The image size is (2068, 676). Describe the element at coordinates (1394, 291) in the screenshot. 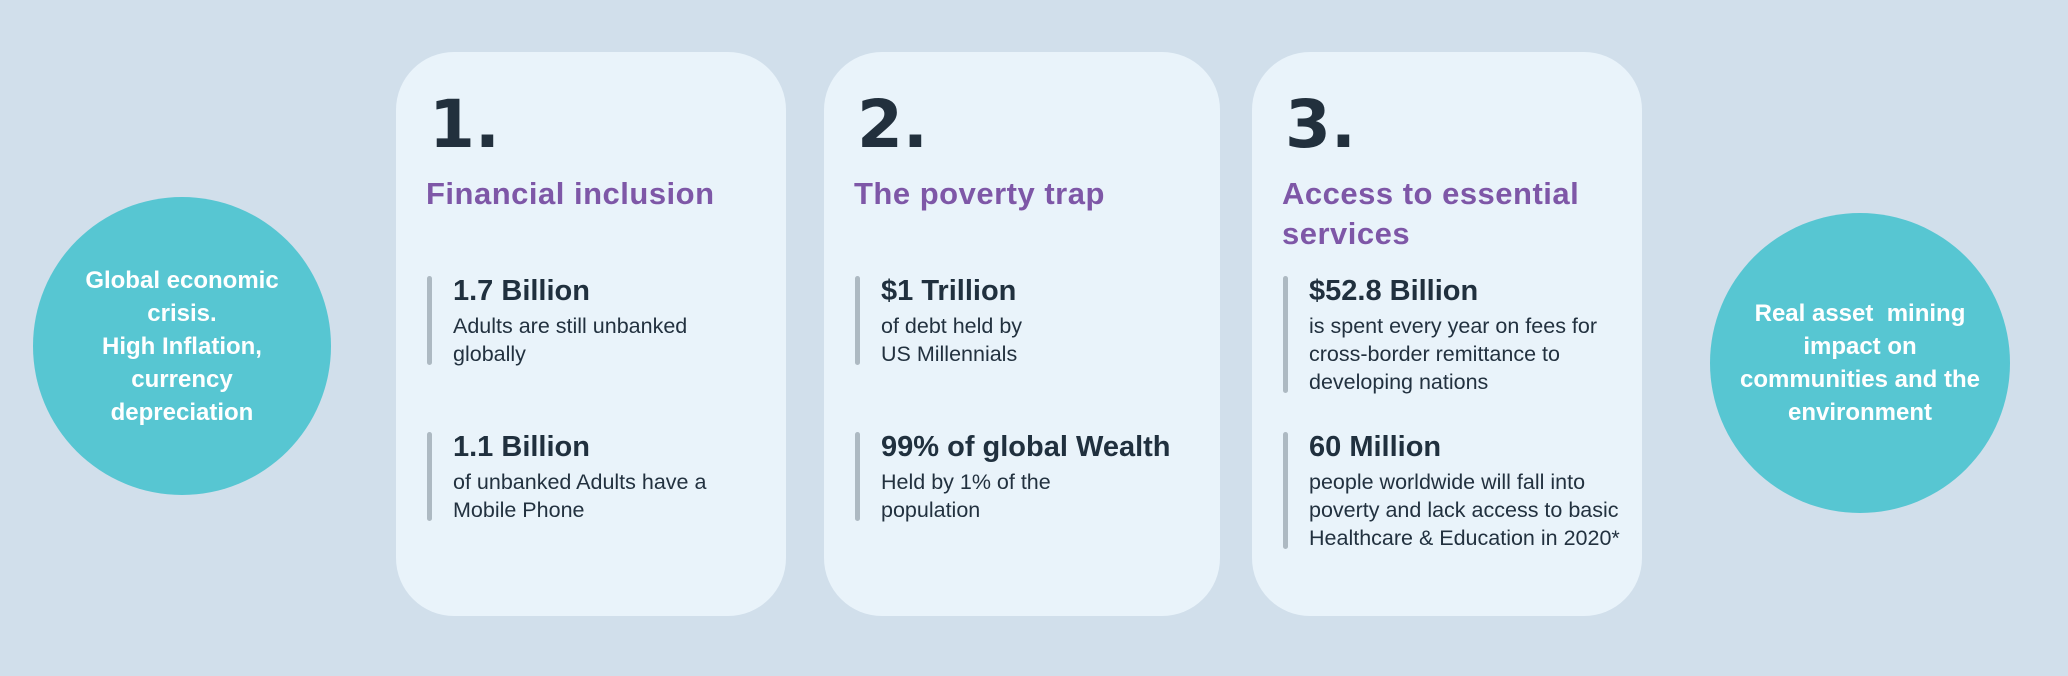

I see `stat-value: $52.8 Billion` at that location.